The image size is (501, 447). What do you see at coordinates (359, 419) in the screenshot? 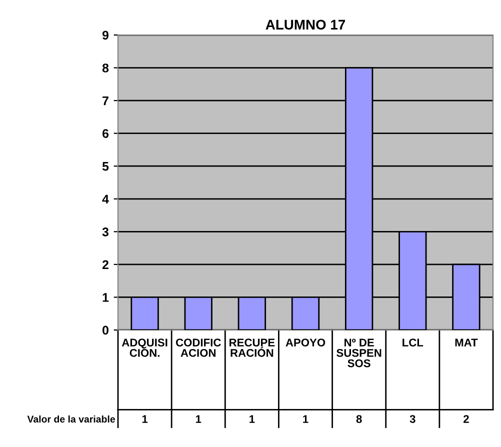
I see `data-label: 8` at bounding box center [359, 419].